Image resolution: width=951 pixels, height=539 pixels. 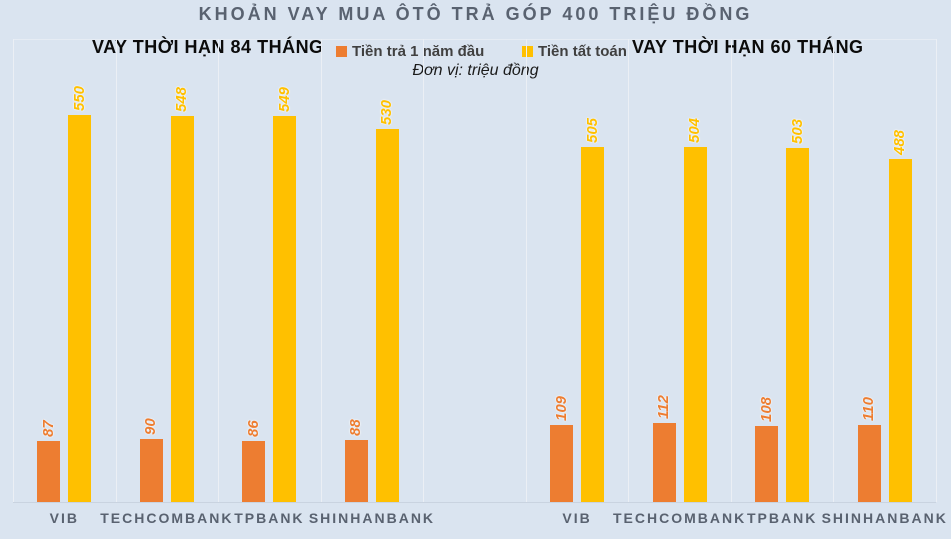 I want to click on bar-value-label: 110, so click(x=869, y=408).